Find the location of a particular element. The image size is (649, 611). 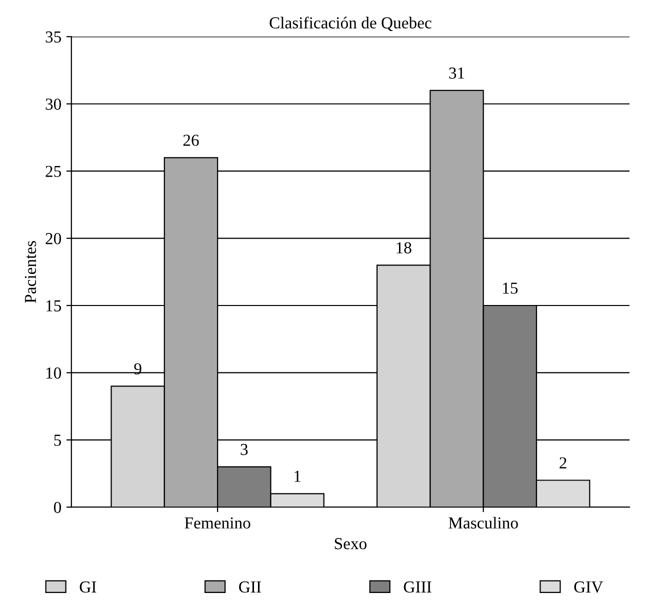

data-label: 18 is located at coordinates (404, 248).